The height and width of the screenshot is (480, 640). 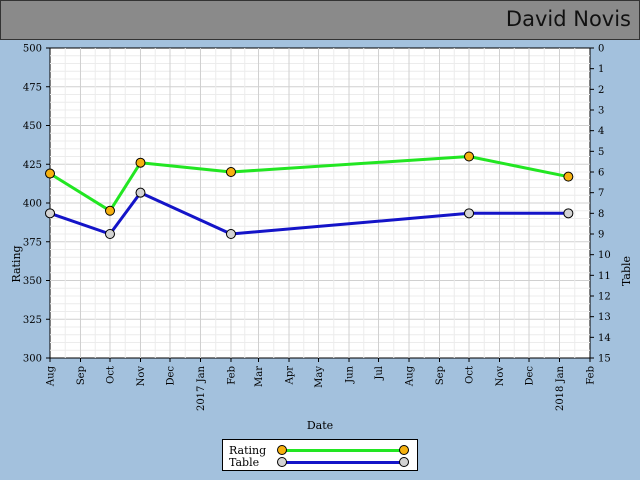 What do you see at coordinates (626, 271) in the screenshot?
I see `right-axis-title: Table` at bounding box center [626, 271].